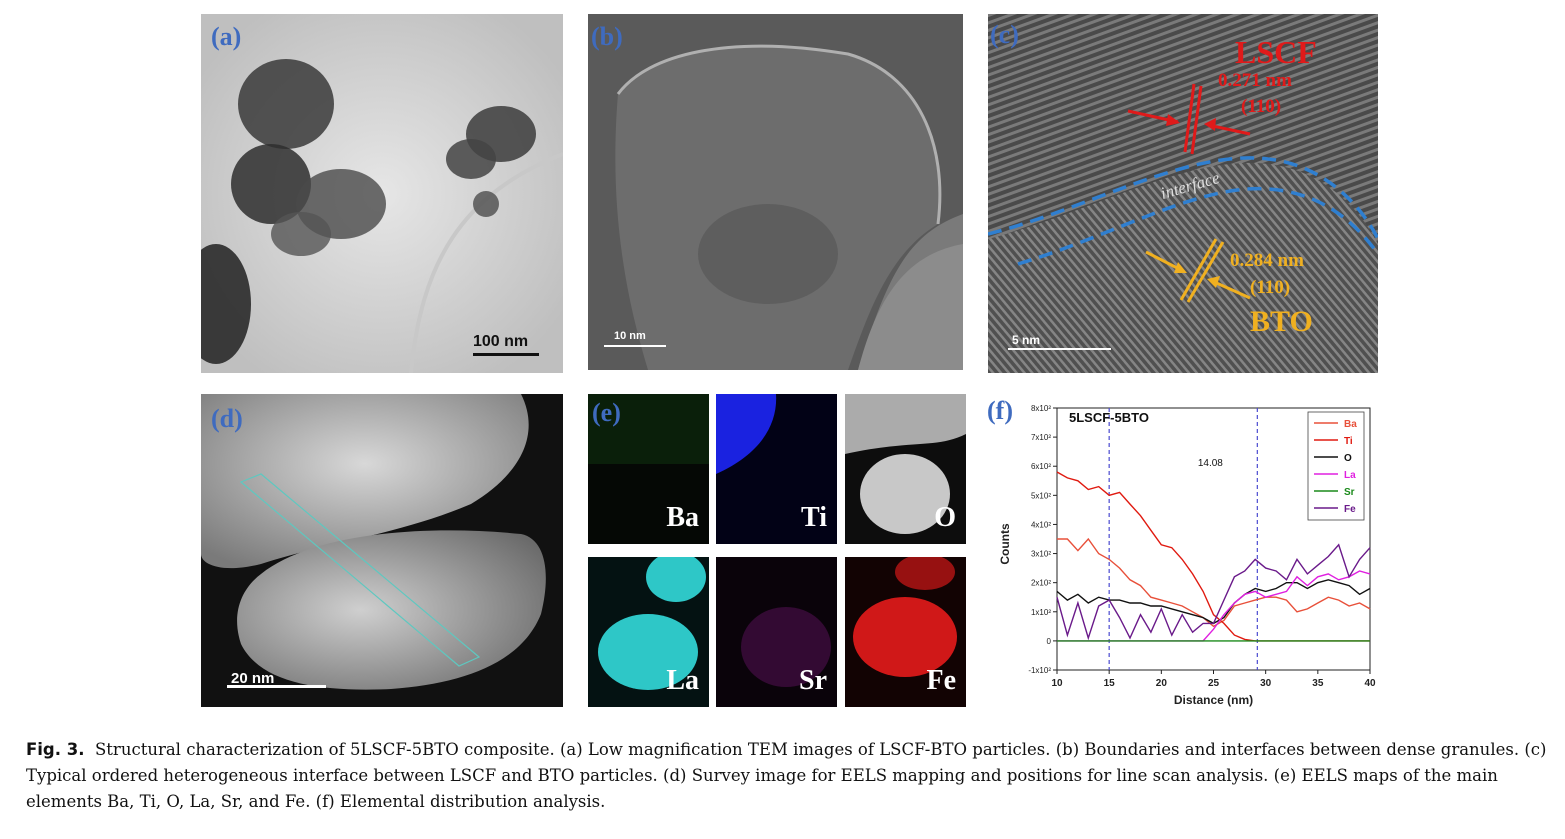  I want to click on panel-a-image, so click(382, 193).